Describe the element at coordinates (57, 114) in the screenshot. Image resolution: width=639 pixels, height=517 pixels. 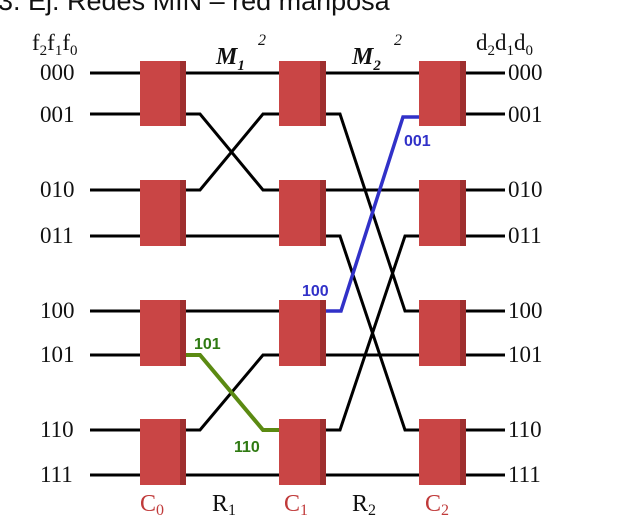
I see `input-label: 001` at that location.